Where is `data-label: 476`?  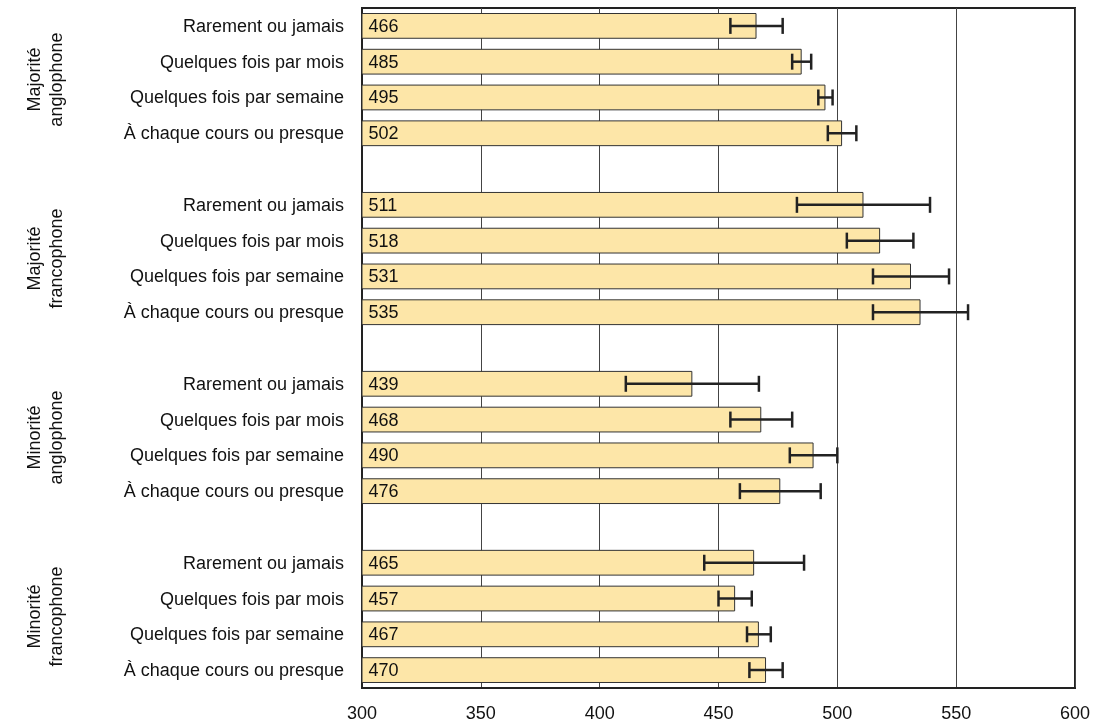
data-label: 476 is located at coordinates (383, 491).